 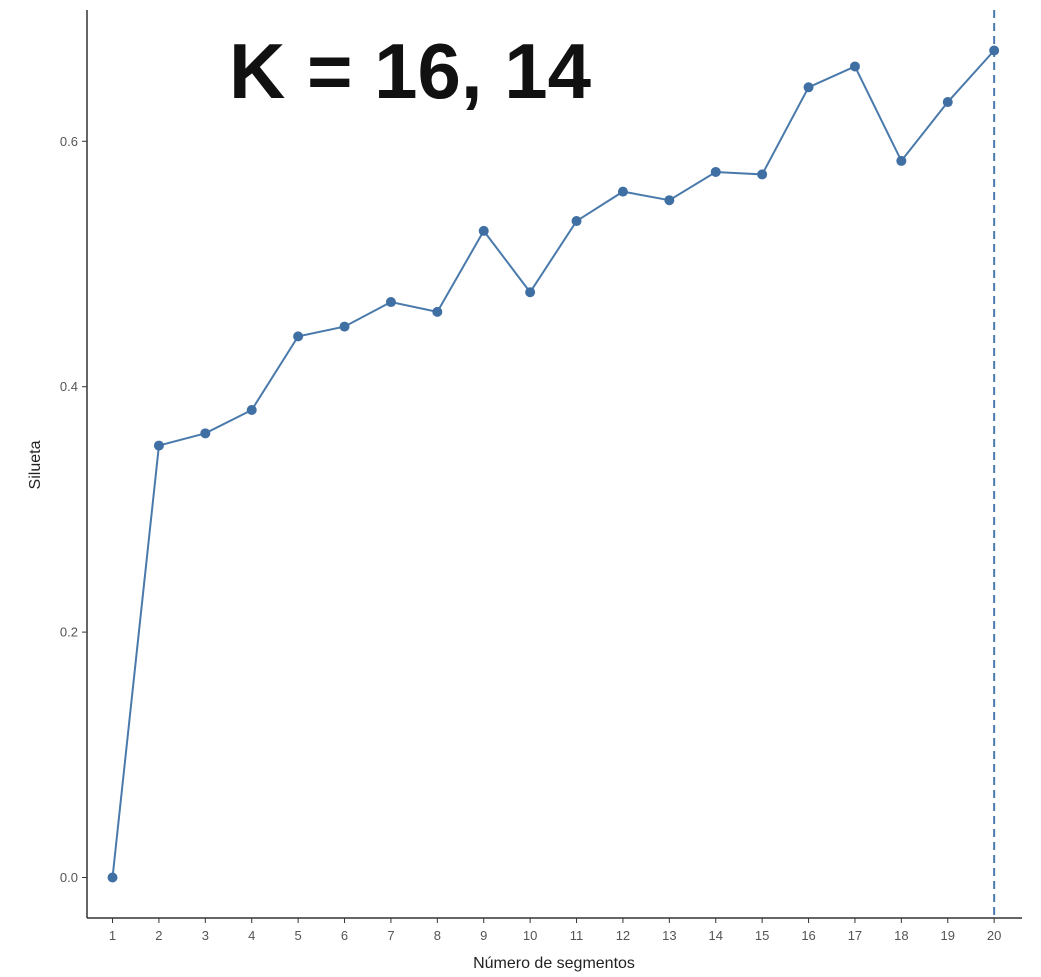 What do you see at coordinates (390, 935) in the screenshot?
I see `x-tick-label: 7` at bounding box center [390, 935].